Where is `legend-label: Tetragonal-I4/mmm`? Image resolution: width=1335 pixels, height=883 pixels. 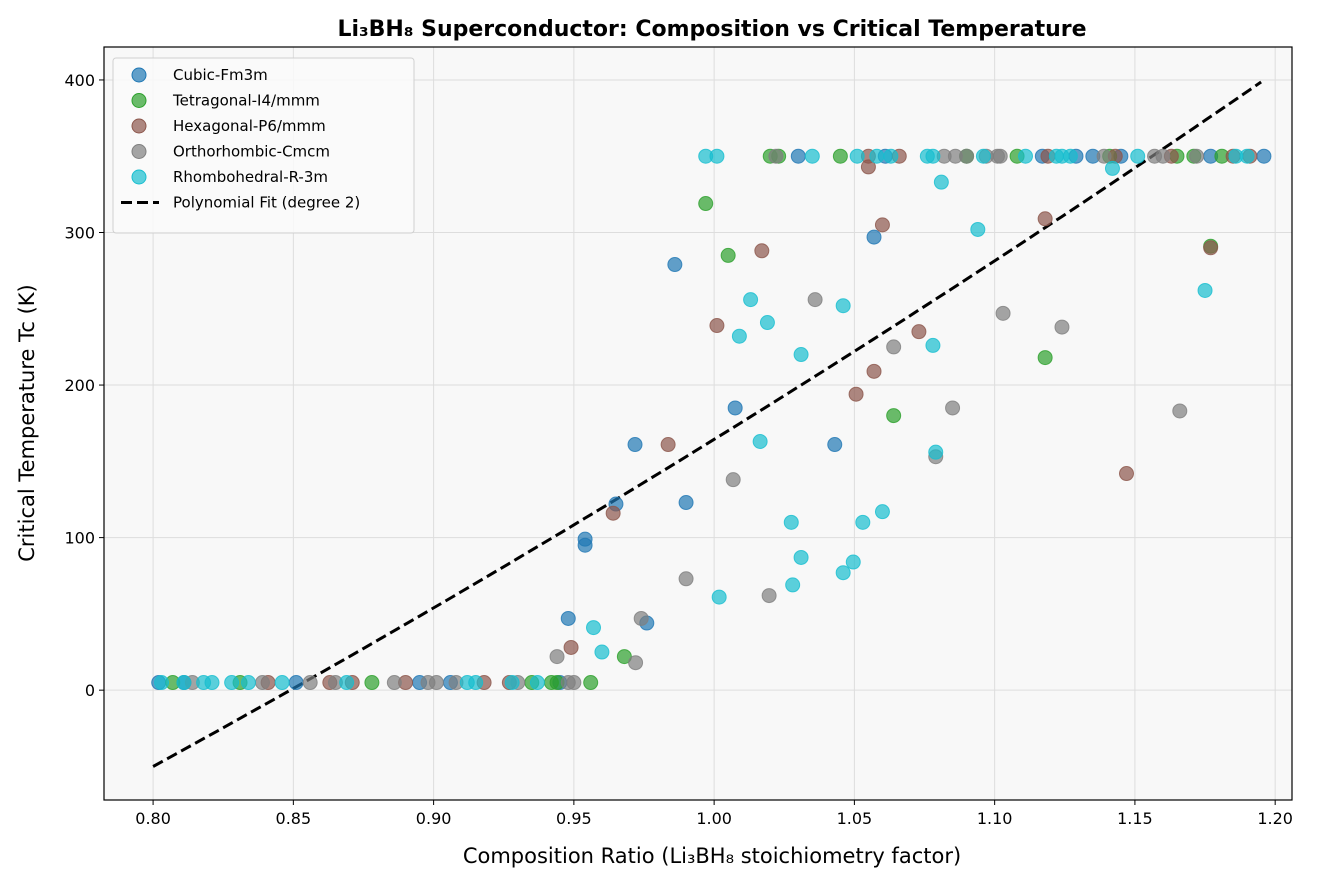
legend-label: Tetragonal-I4/mmm is located at coordinates (246, 101).